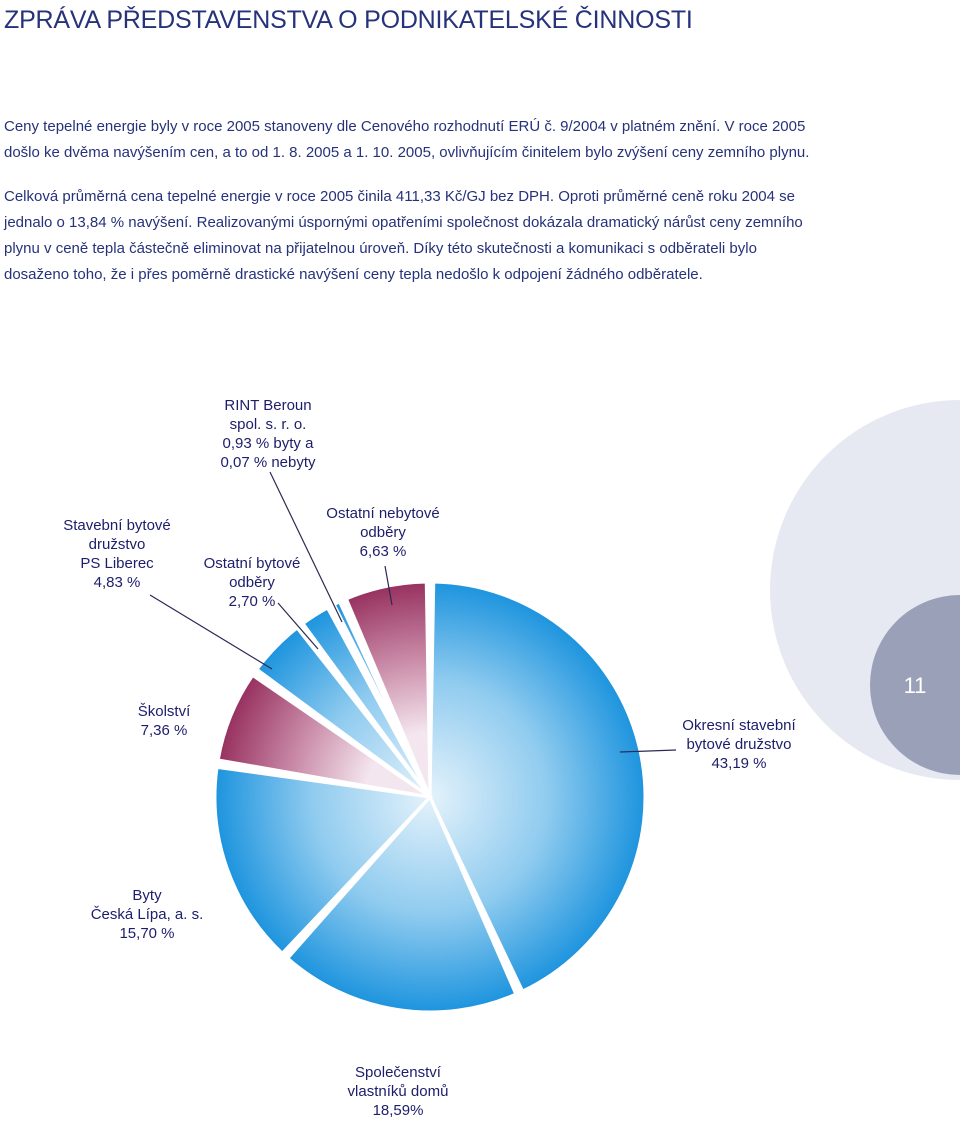 The width and height of the screenshot is (960, 1122). What do you see at coordinates (164, 711) in the screenshot?
I see `slice-label-line: Školství` at bounding box center [164, 711].